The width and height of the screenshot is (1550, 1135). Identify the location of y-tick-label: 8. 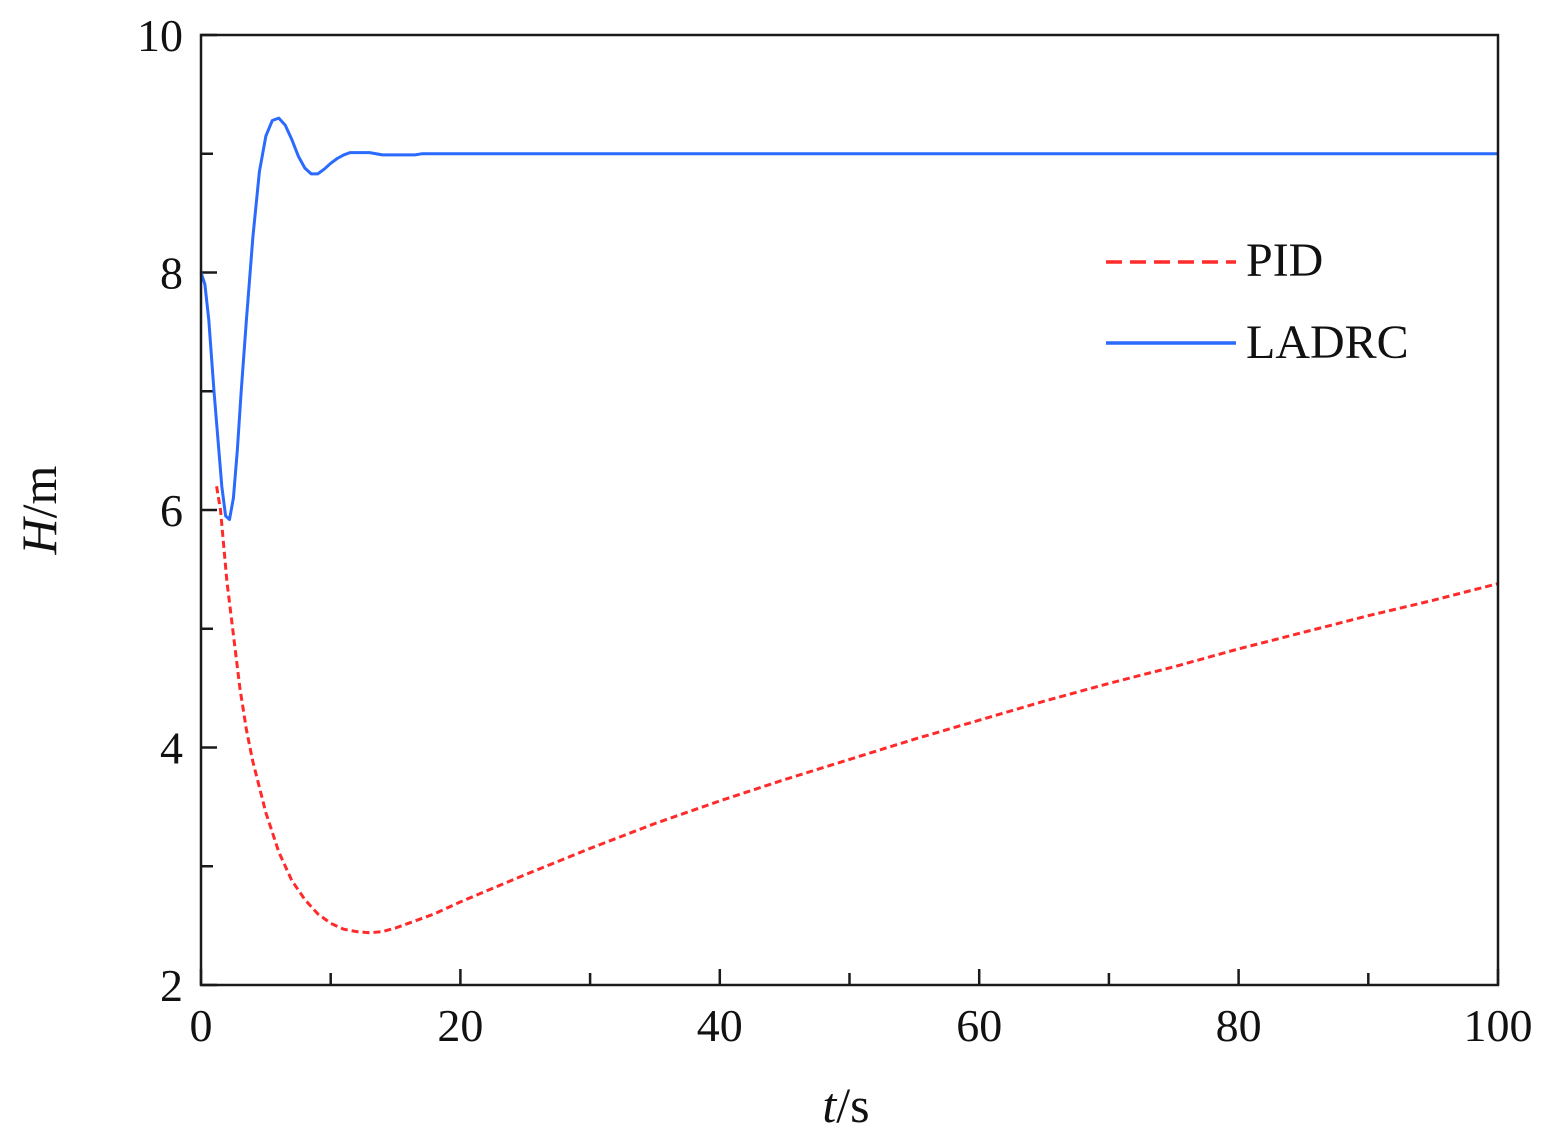
(171, 273).